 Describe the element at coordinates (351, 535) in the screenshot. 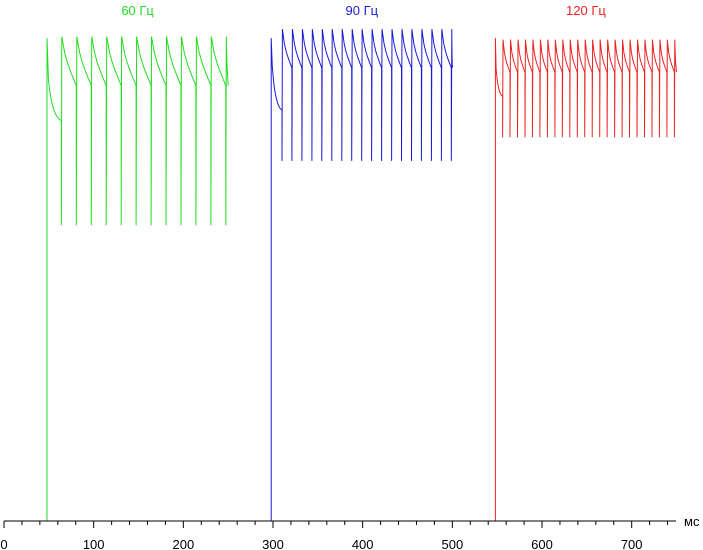

I see `x-axis-ticks: 0 100 200 300 400 500 600 700` at that location.